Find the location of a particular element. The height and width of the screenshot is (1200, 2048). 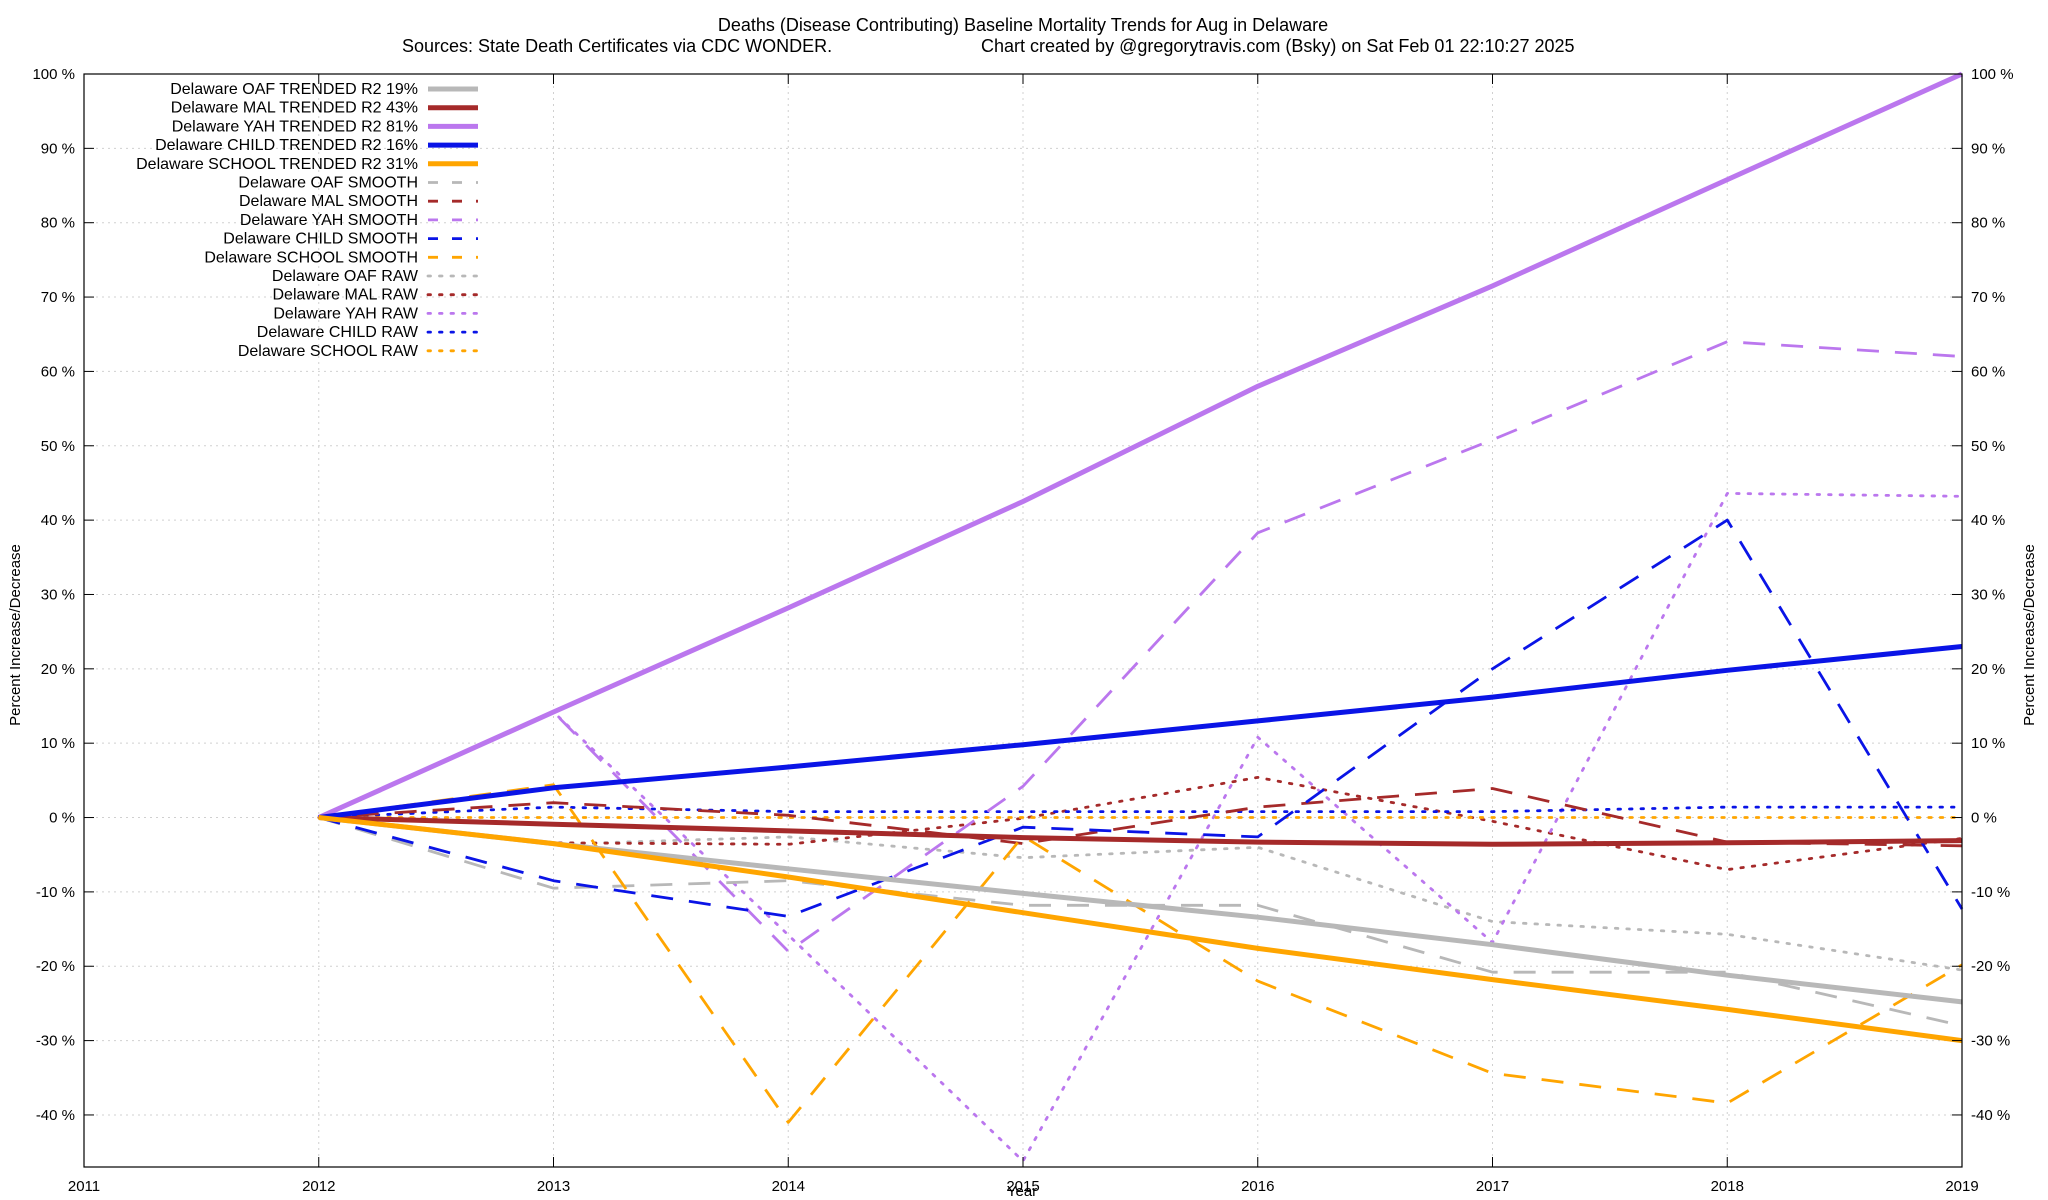

y-tick-label: -40 % is located at coordinates (55, 1115).